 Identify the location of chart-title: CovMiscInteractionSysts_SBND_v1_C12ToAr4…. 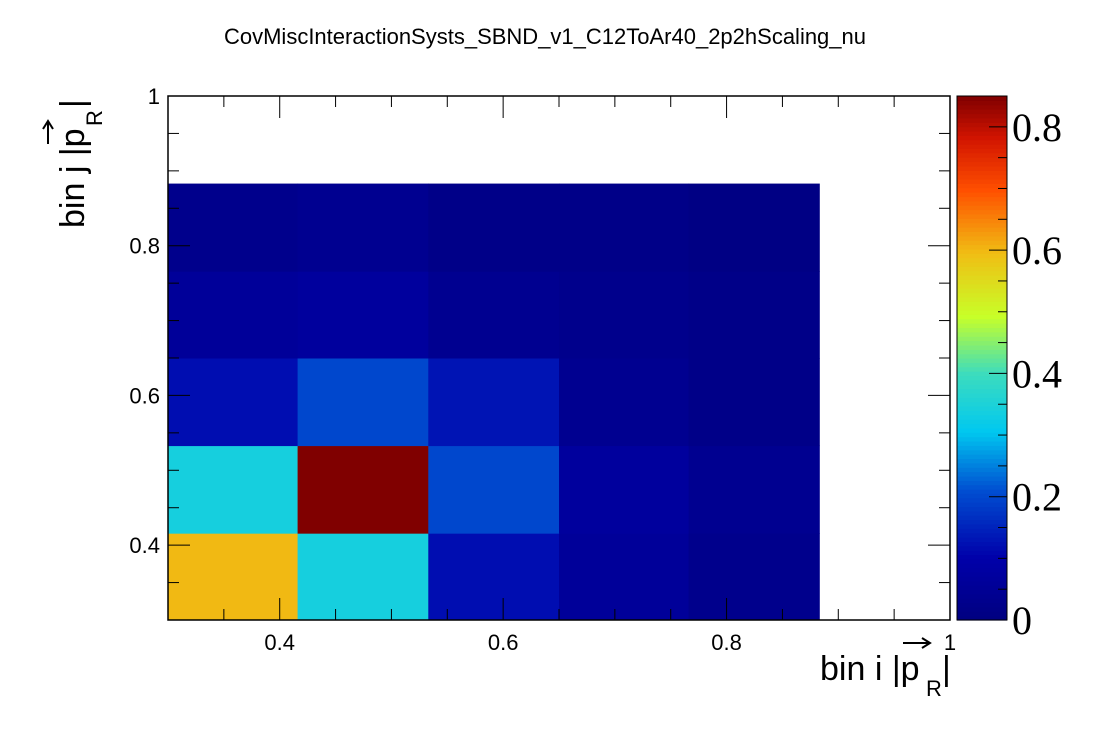
(545, 36).